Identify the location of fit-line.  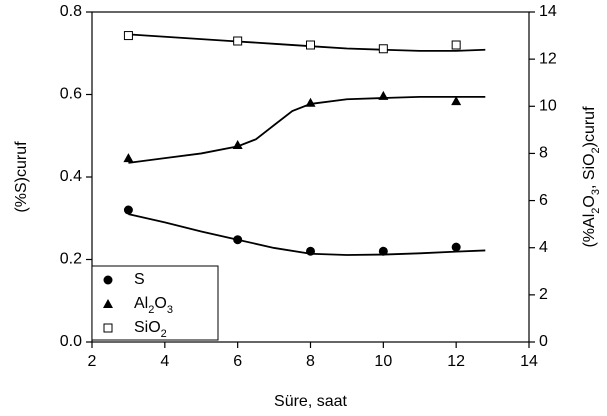
(307, 129).